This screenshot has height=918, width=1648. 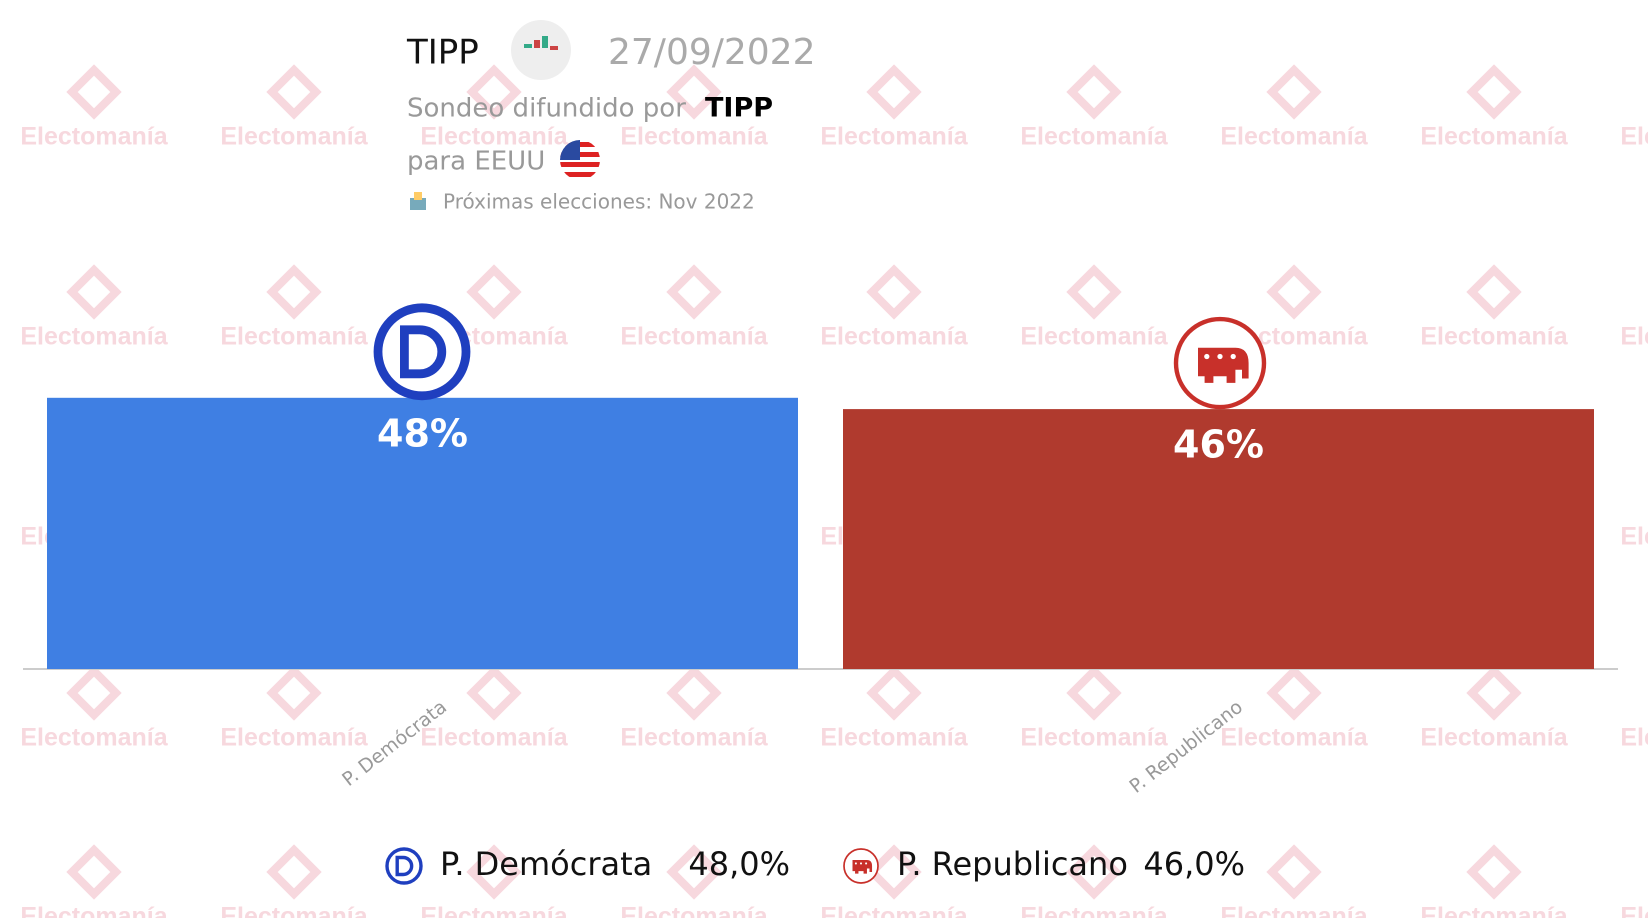 What do you see at coordinates (739, 108) in the screenshot?
I see `published-by-name: TIPP` at bounding box center [739, 108].